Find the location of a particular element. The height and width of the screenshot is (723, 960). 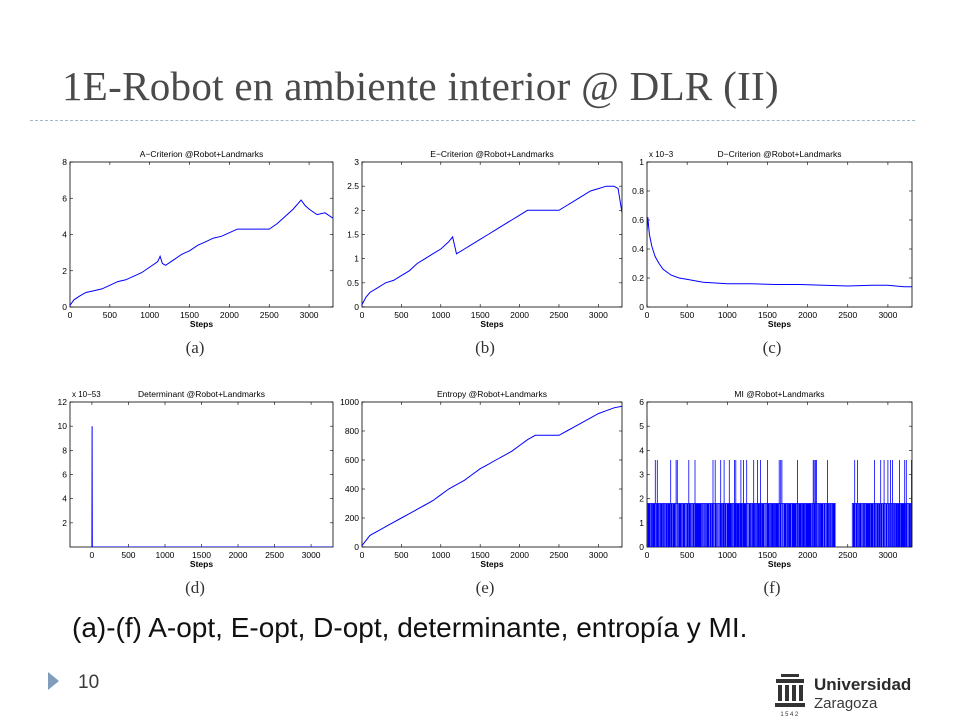

slide-title: 1E-Robot en ambiente interior @ DLR (II) is located at coordinates (420, 86).